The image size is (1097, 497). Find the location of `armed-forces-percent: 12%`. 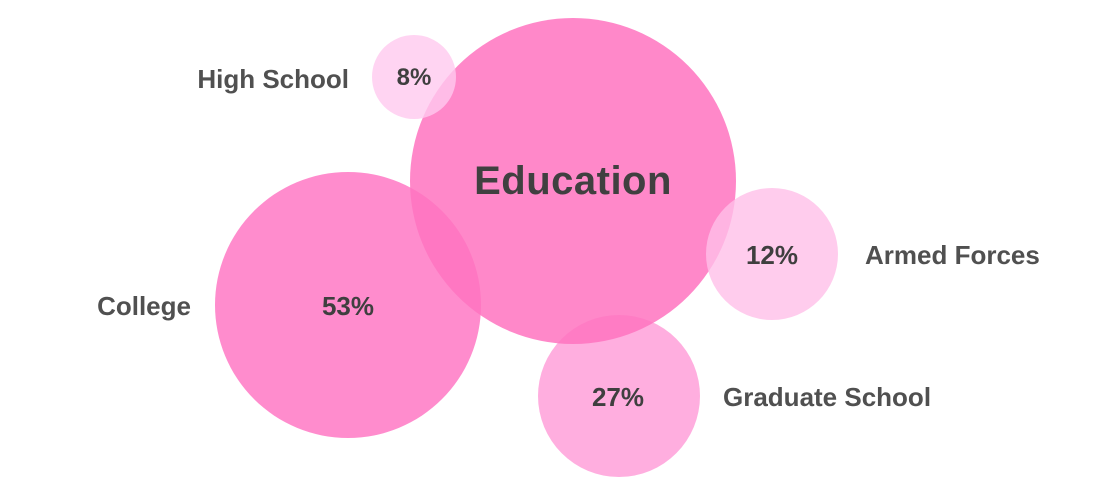

armed-forces-percent: 12% is located at coordinates (772, 255).